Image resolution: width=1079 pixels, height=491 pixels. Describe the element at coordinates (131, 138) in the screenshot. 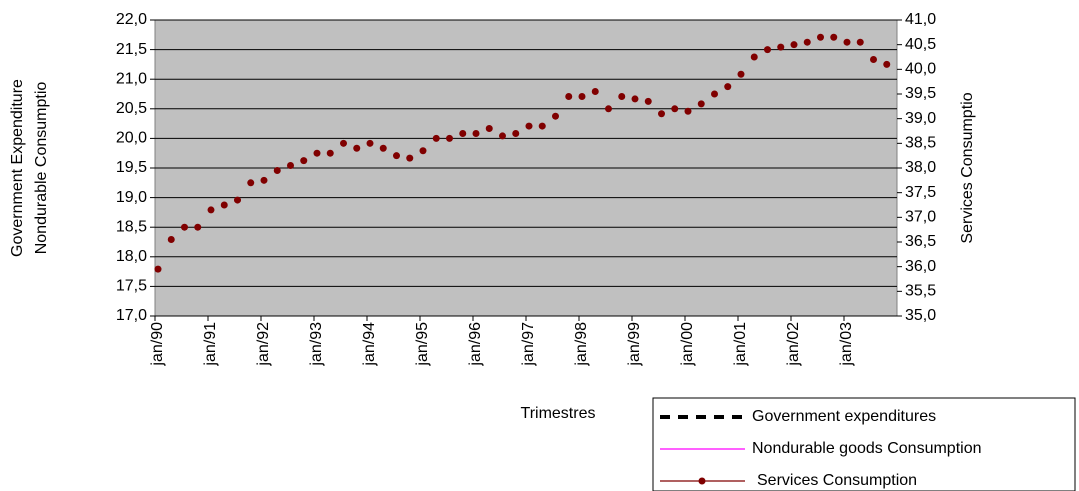

I see `y-tick-label: 20,0` at that location.